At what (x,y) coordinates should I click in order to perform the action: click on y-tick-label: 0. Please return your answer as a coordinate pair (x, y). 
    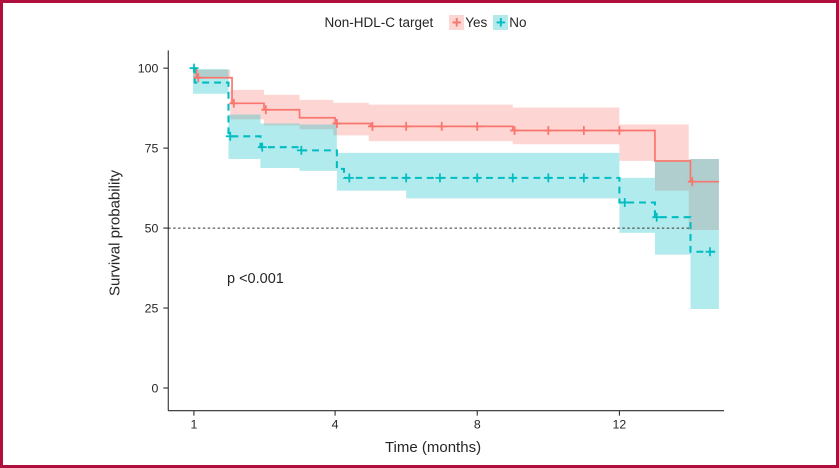
    Looking at the image, I should click on (155, 388).